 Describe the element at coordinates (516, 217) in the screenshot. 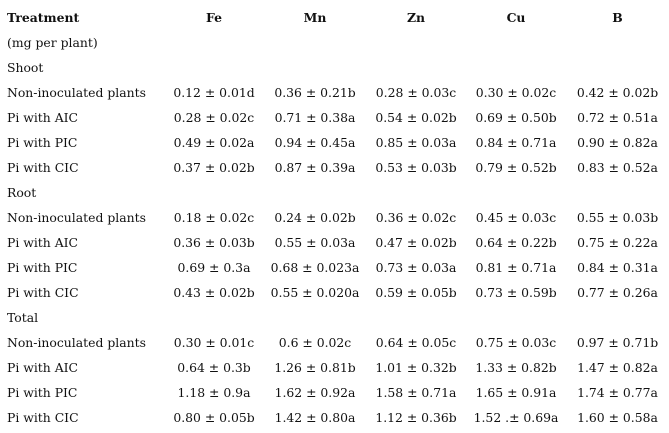

I see `table-cell: 0.45 ± 0.03c` at that location.